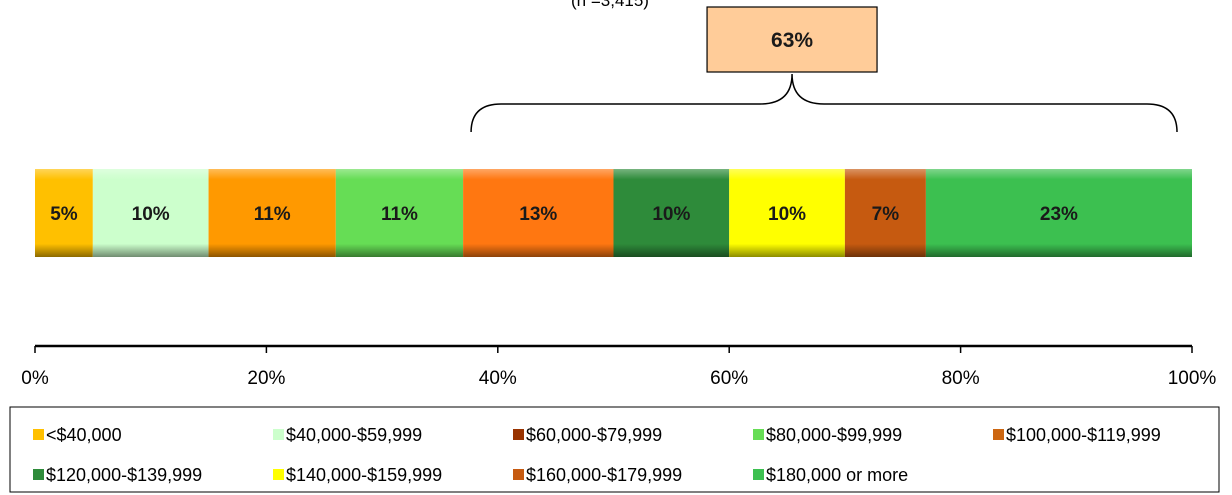 Image resolution: width=1232 pixels, height=495 pixels. Describe the element at coordinates (610, 5) in the screenshot. I see `chart-subtitle: (n =3,415)` at that location.